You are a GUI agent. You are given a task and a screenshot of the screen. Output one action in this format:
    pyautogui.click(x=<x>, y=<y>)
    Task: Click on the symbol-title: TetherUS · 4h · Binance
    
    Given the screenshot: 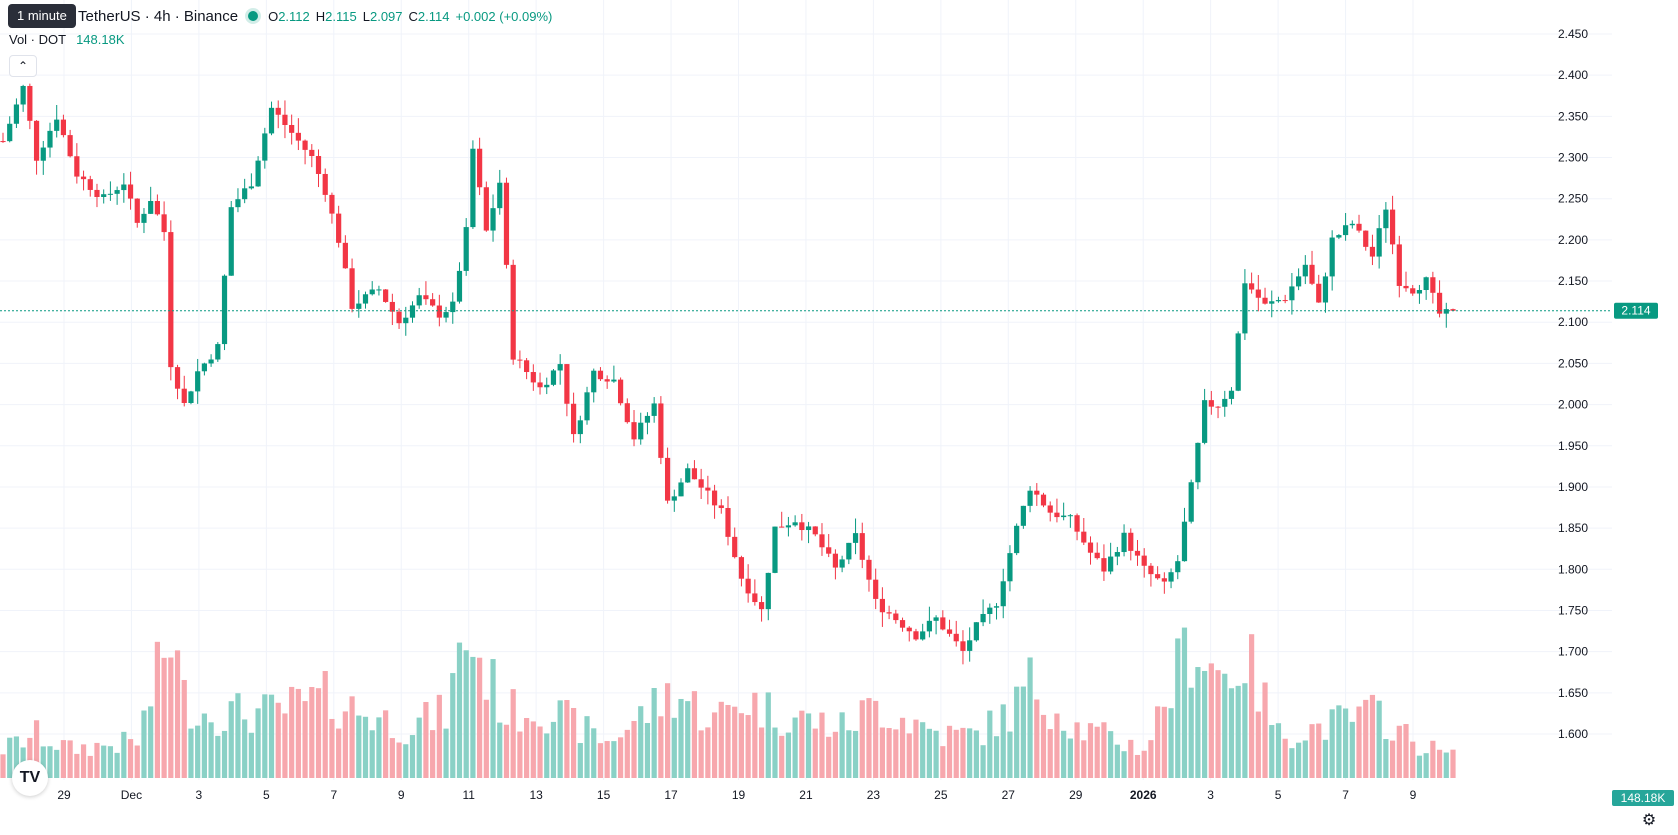 What is the action you would take?
    pyautogui.click(x=158, y=16)
    